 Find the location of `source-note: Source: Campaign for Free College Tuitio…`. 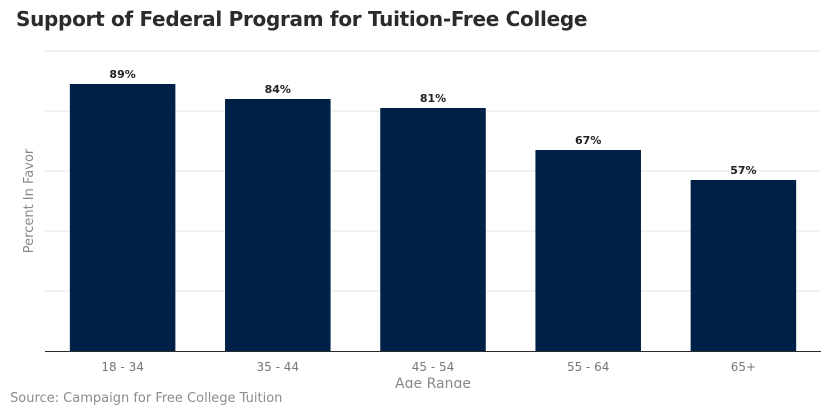

source-note: Source: Campaign for Free College Tuitio… is located at coordinates (146, 398).